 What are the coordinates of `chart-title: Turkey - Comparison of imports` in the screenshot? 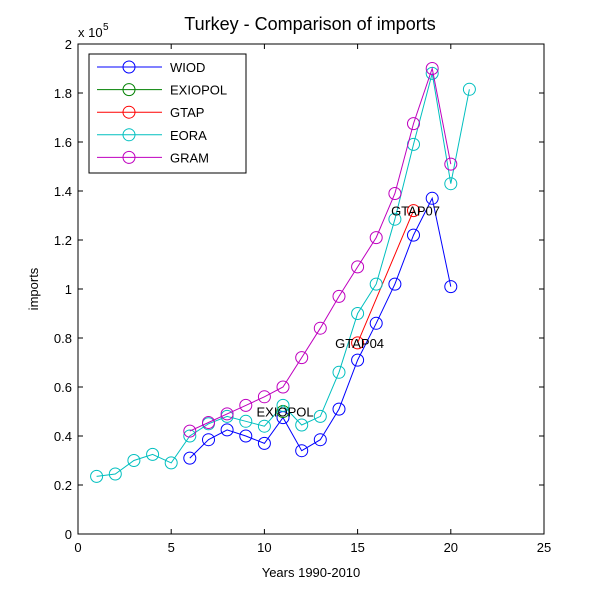 It's located at (309, 24).